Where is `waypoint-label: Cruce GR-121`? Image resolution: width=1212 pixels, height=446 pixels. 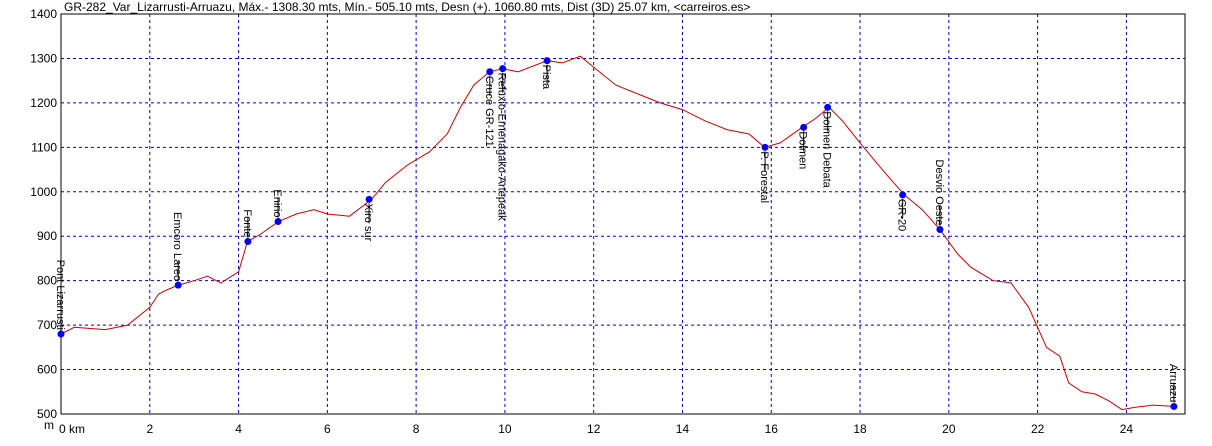 waypoint-label: Cruce GR-121 is located at coordinates (489, 111).